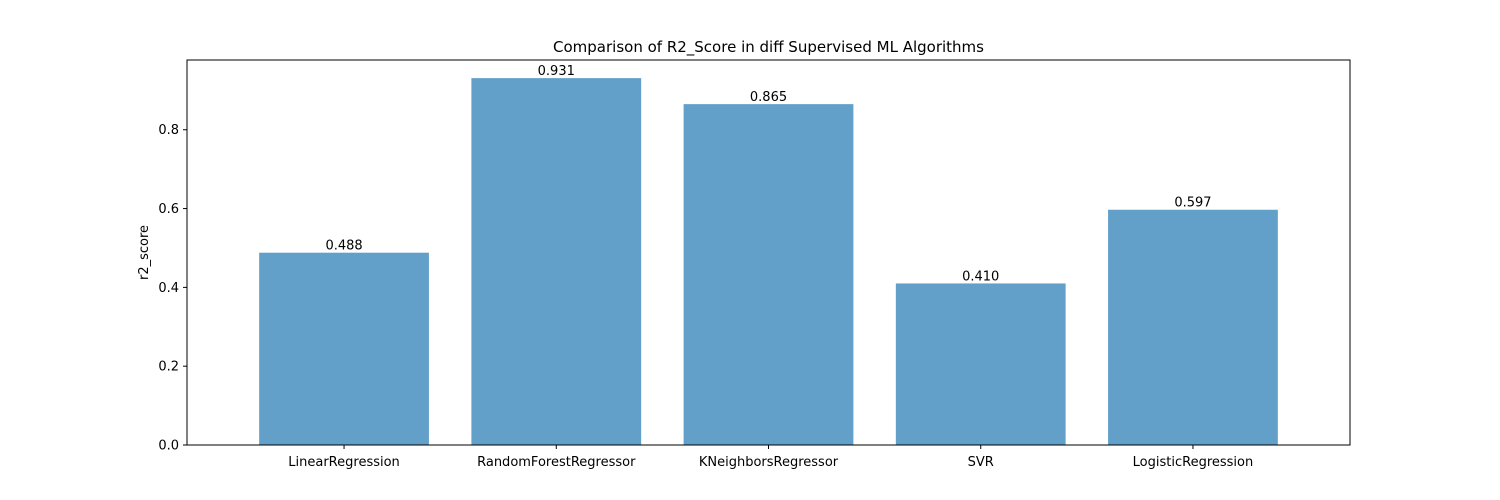 This screenshot has height=500, width=1500. I want to click on bar-SVR, so click(980, 364).